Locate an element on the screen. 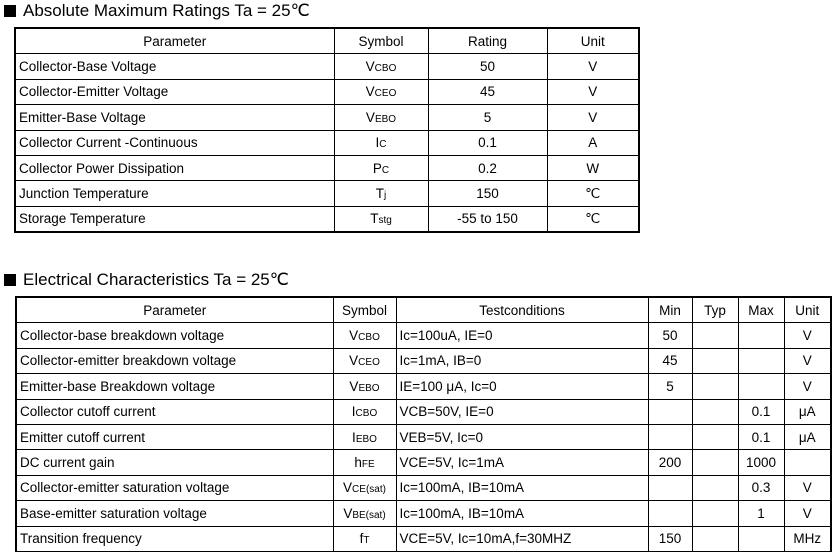  unit-cell: A is located at coordinates (593, 142).